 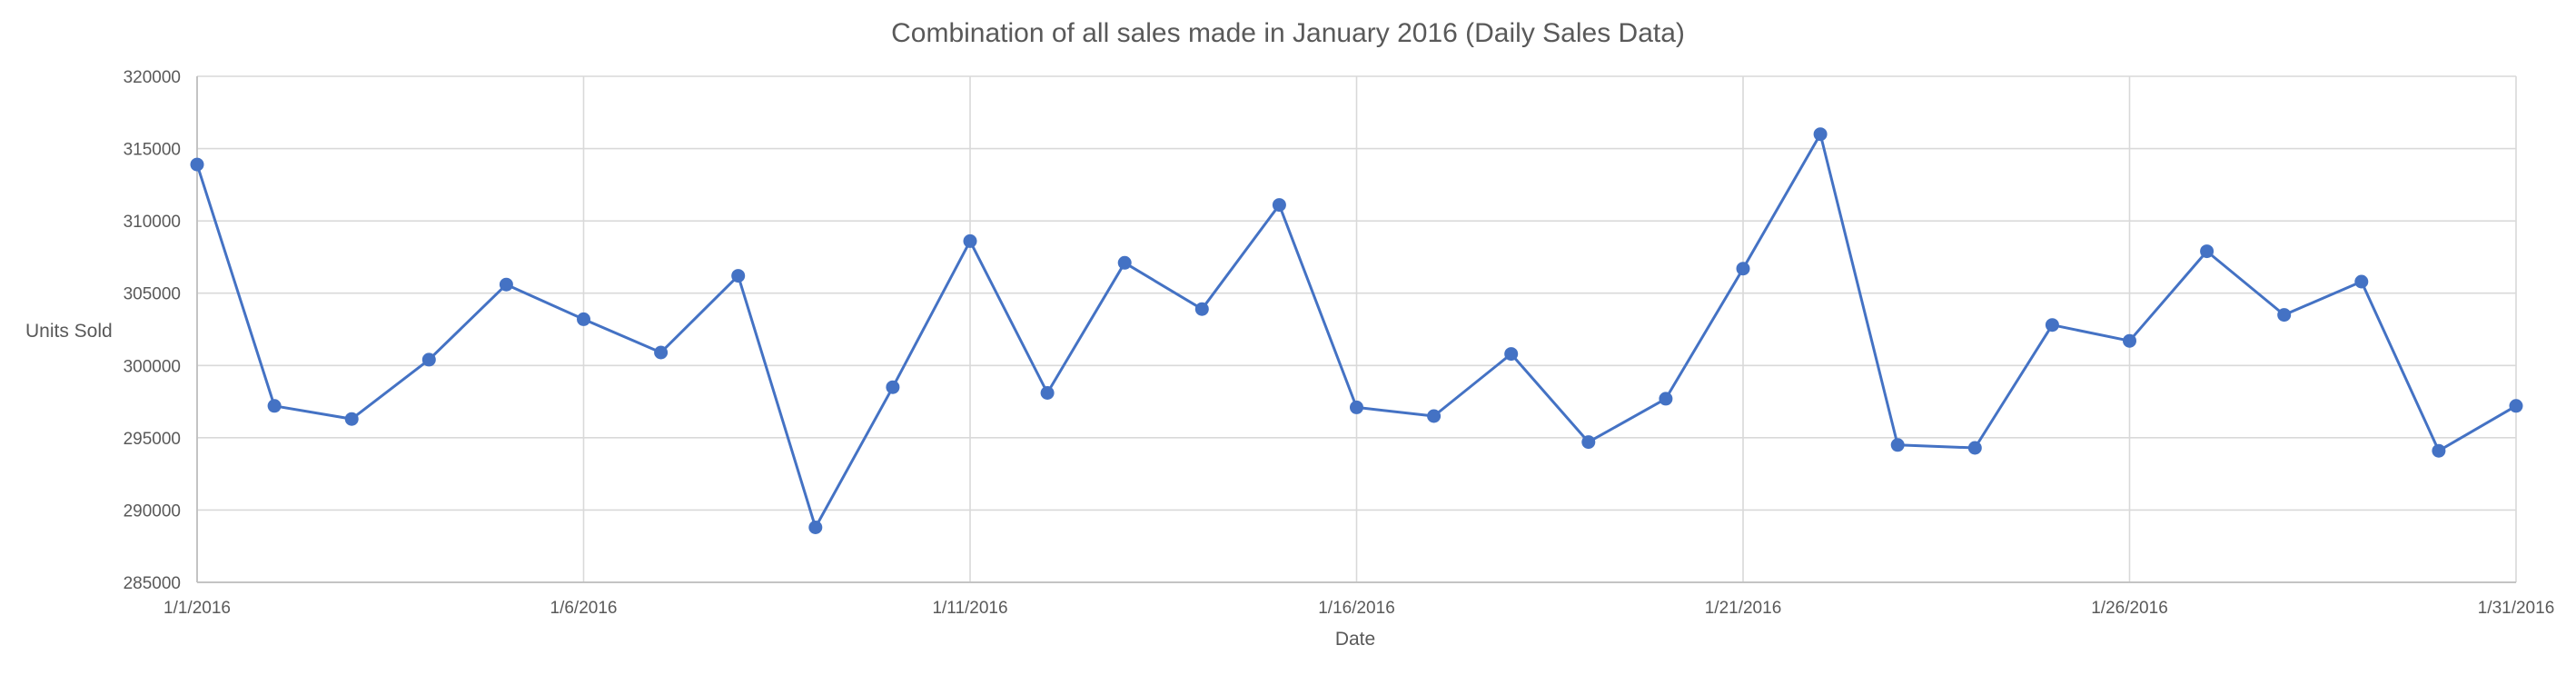 I want to click on y-tick-label: 285000, so click(x=152, y=583).